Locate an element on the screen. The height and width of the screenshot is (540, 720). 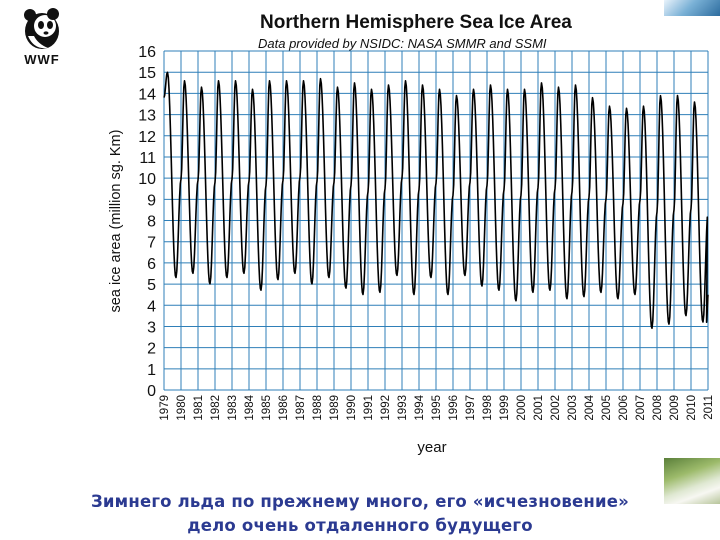
x-axis-label: year is located at coordinates (431, 447).